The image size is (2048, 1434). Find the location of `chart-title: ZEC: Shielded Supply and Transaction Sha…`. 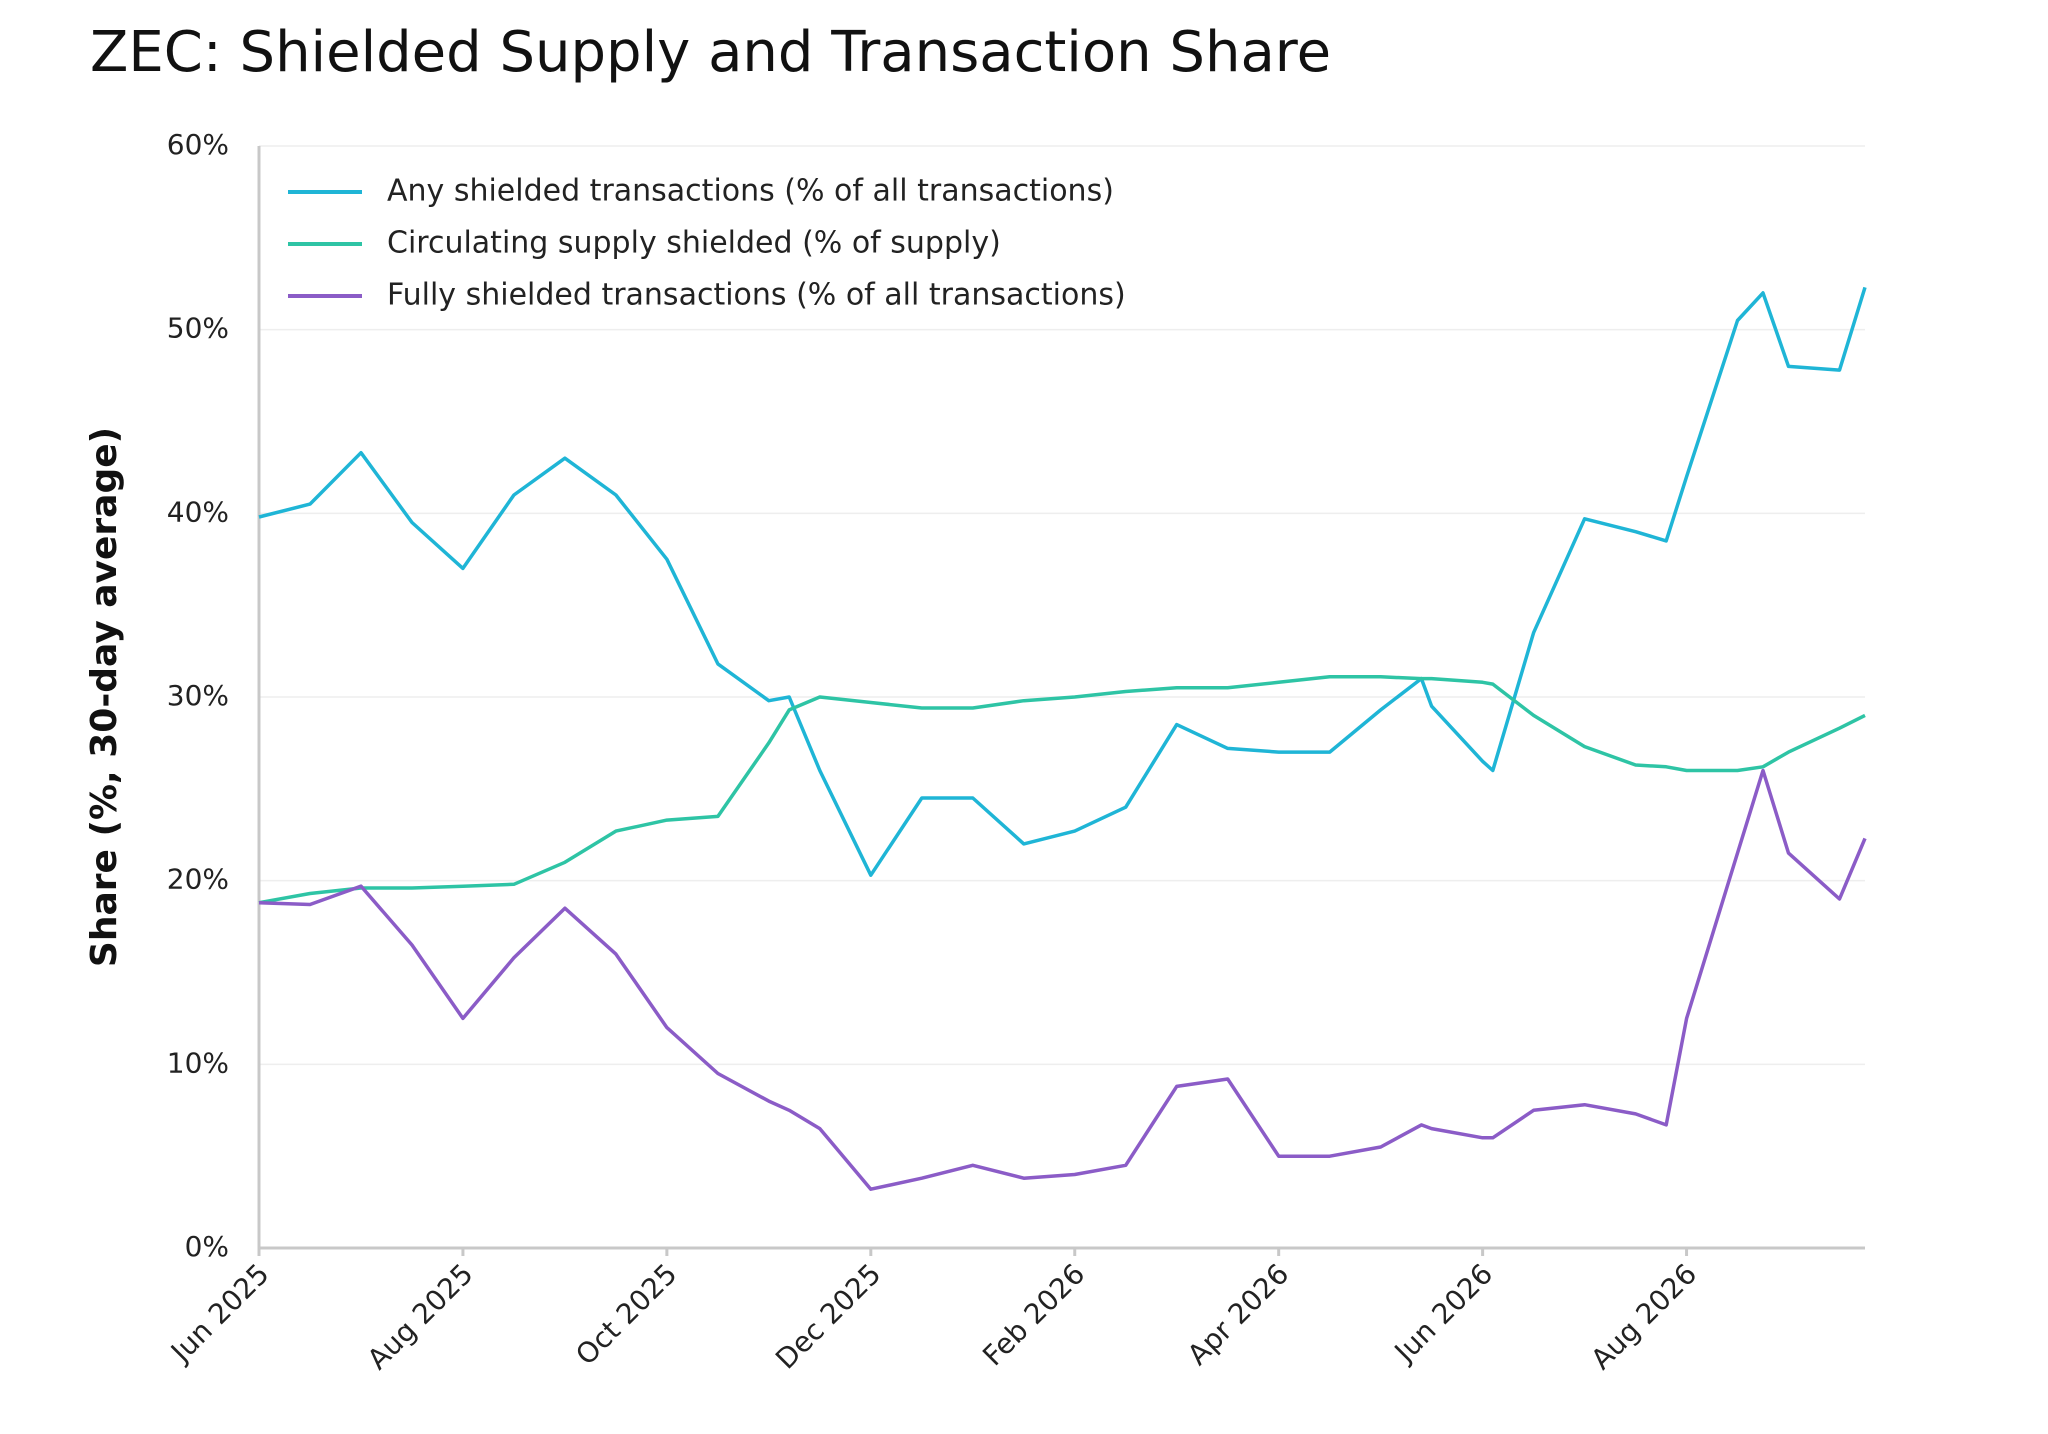

chart-title: ZEC: Shielded Supply and Transaction Sha… is located at coordinates (710, 52).